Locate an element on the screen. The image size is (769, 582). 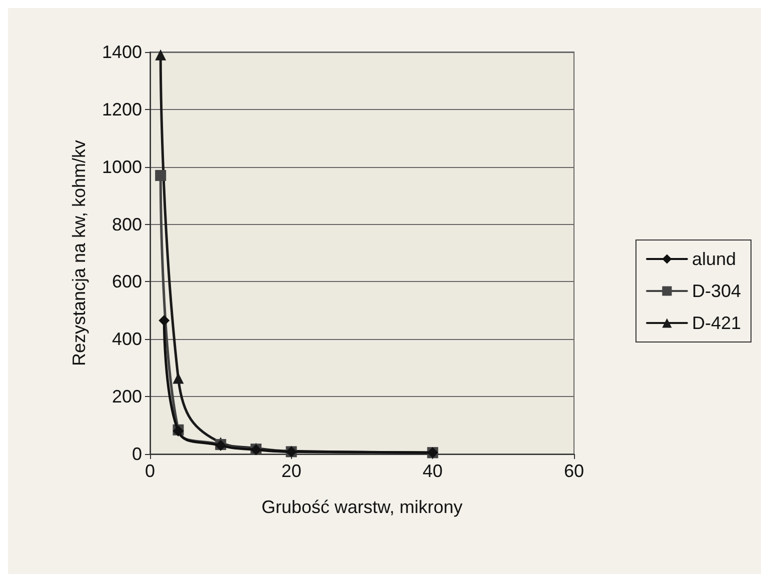
y-tick-label: 0 is located at coordinates (137, 454).